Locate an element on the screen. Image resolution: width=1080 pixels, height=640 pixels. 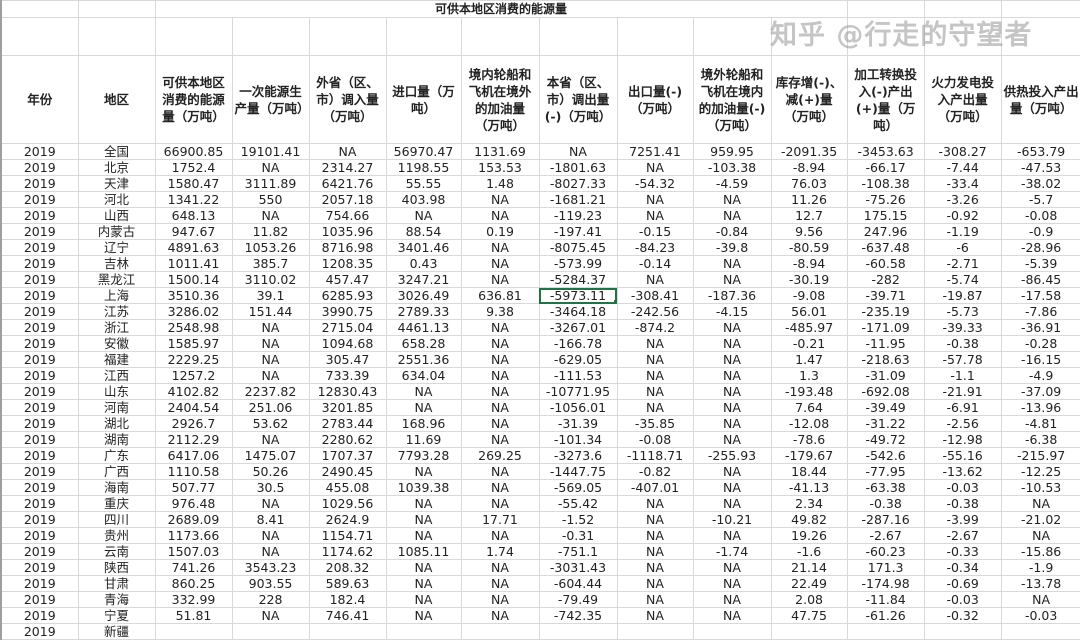
region-cell: 贵州 is located at coordinates (116, 535).